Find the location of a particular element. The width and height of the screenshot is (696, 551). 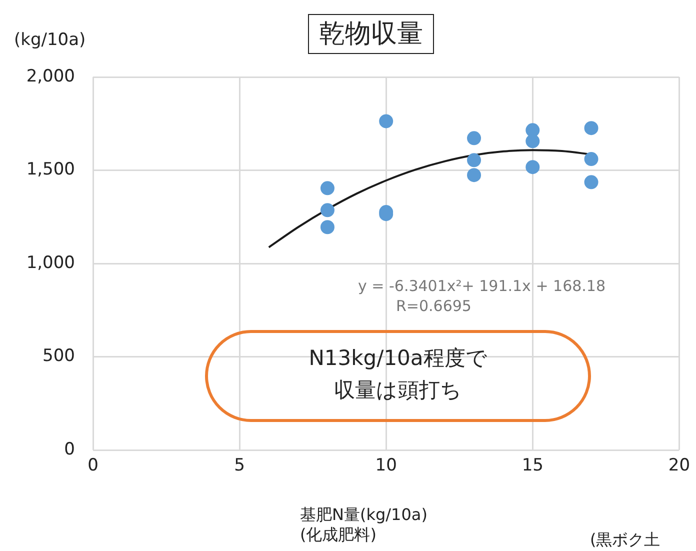

x-tick-label: 20 is located at coordinates (679, 466).